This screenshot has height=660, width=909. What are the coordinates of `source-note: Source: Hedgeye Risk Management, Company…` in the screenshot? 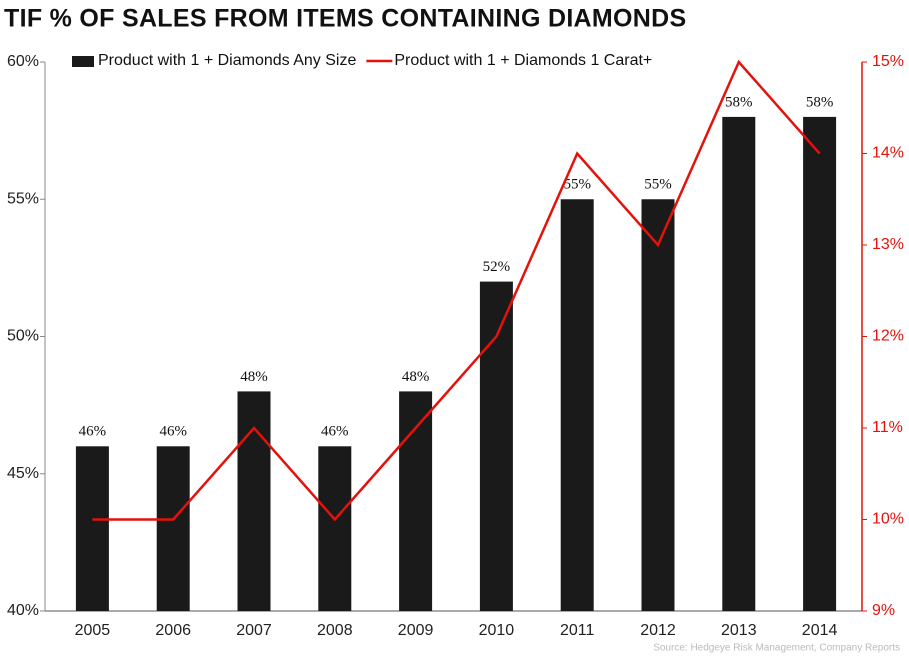 It's located at (776, 648).